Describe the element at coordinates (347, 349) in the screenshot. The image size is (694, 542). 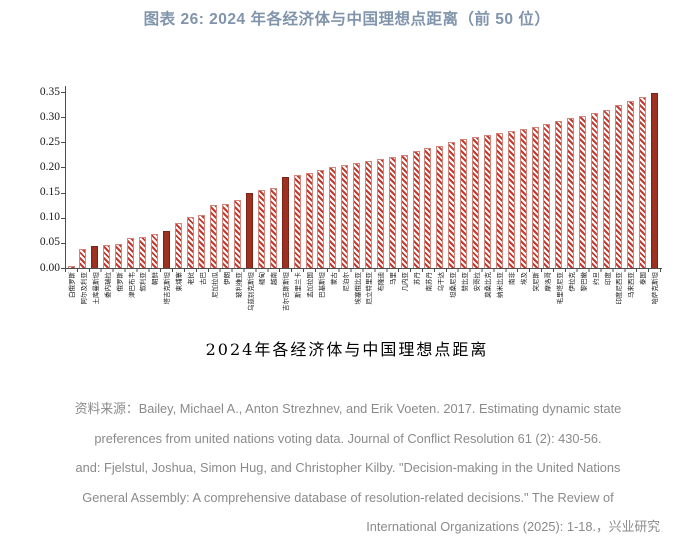
I see `x-axis-title: 2024年各经济体与中国理想点距离` at that location.